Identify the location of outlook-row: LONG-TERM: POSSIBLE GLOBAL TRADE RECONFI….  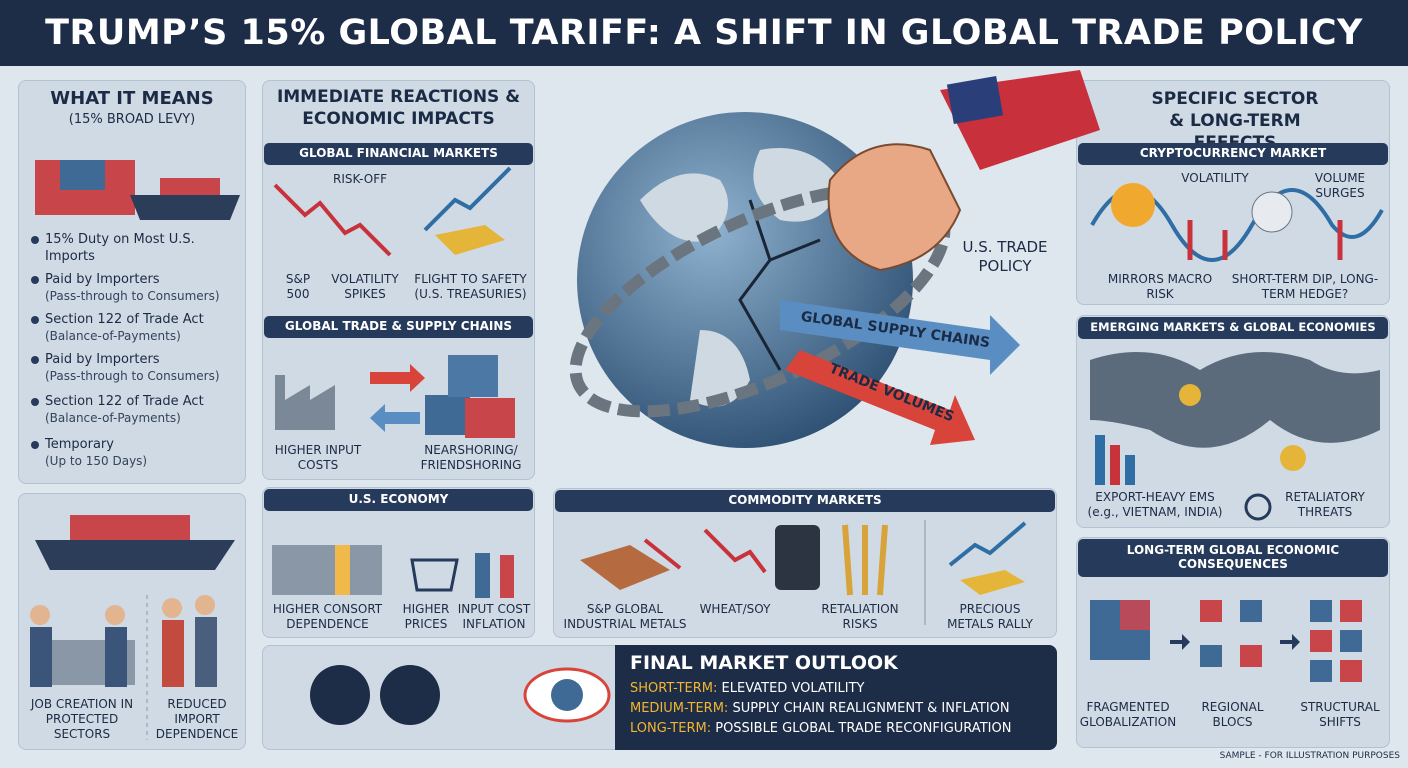
(820, 728).